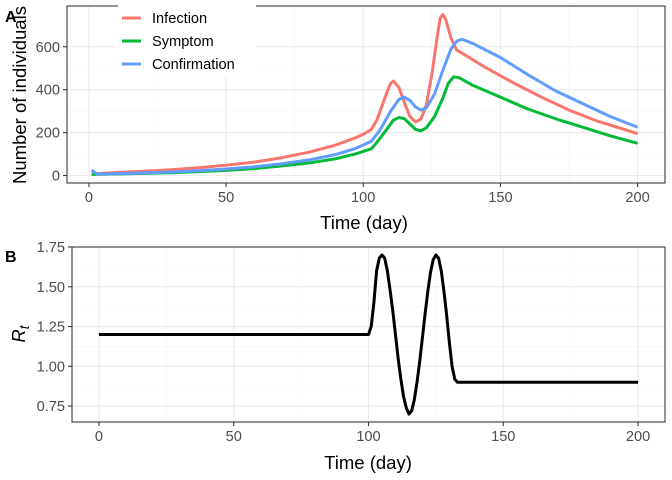 The height and width of the screenshot is (480, 672). Describe the element at coordinates (48, 48) in the screenshot. I see `y-tick-label: 600` at that location.